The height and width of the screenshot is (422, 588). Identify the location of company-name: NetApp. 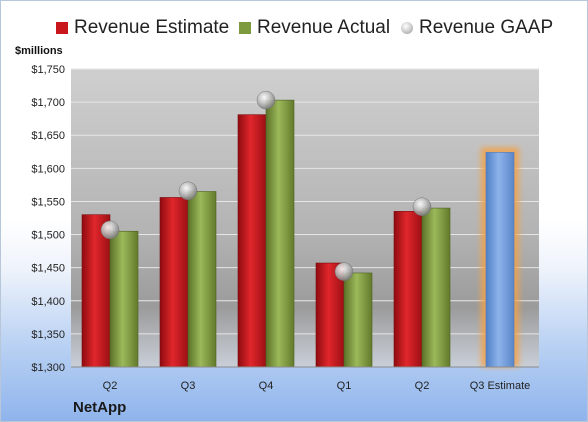
(100, 407).